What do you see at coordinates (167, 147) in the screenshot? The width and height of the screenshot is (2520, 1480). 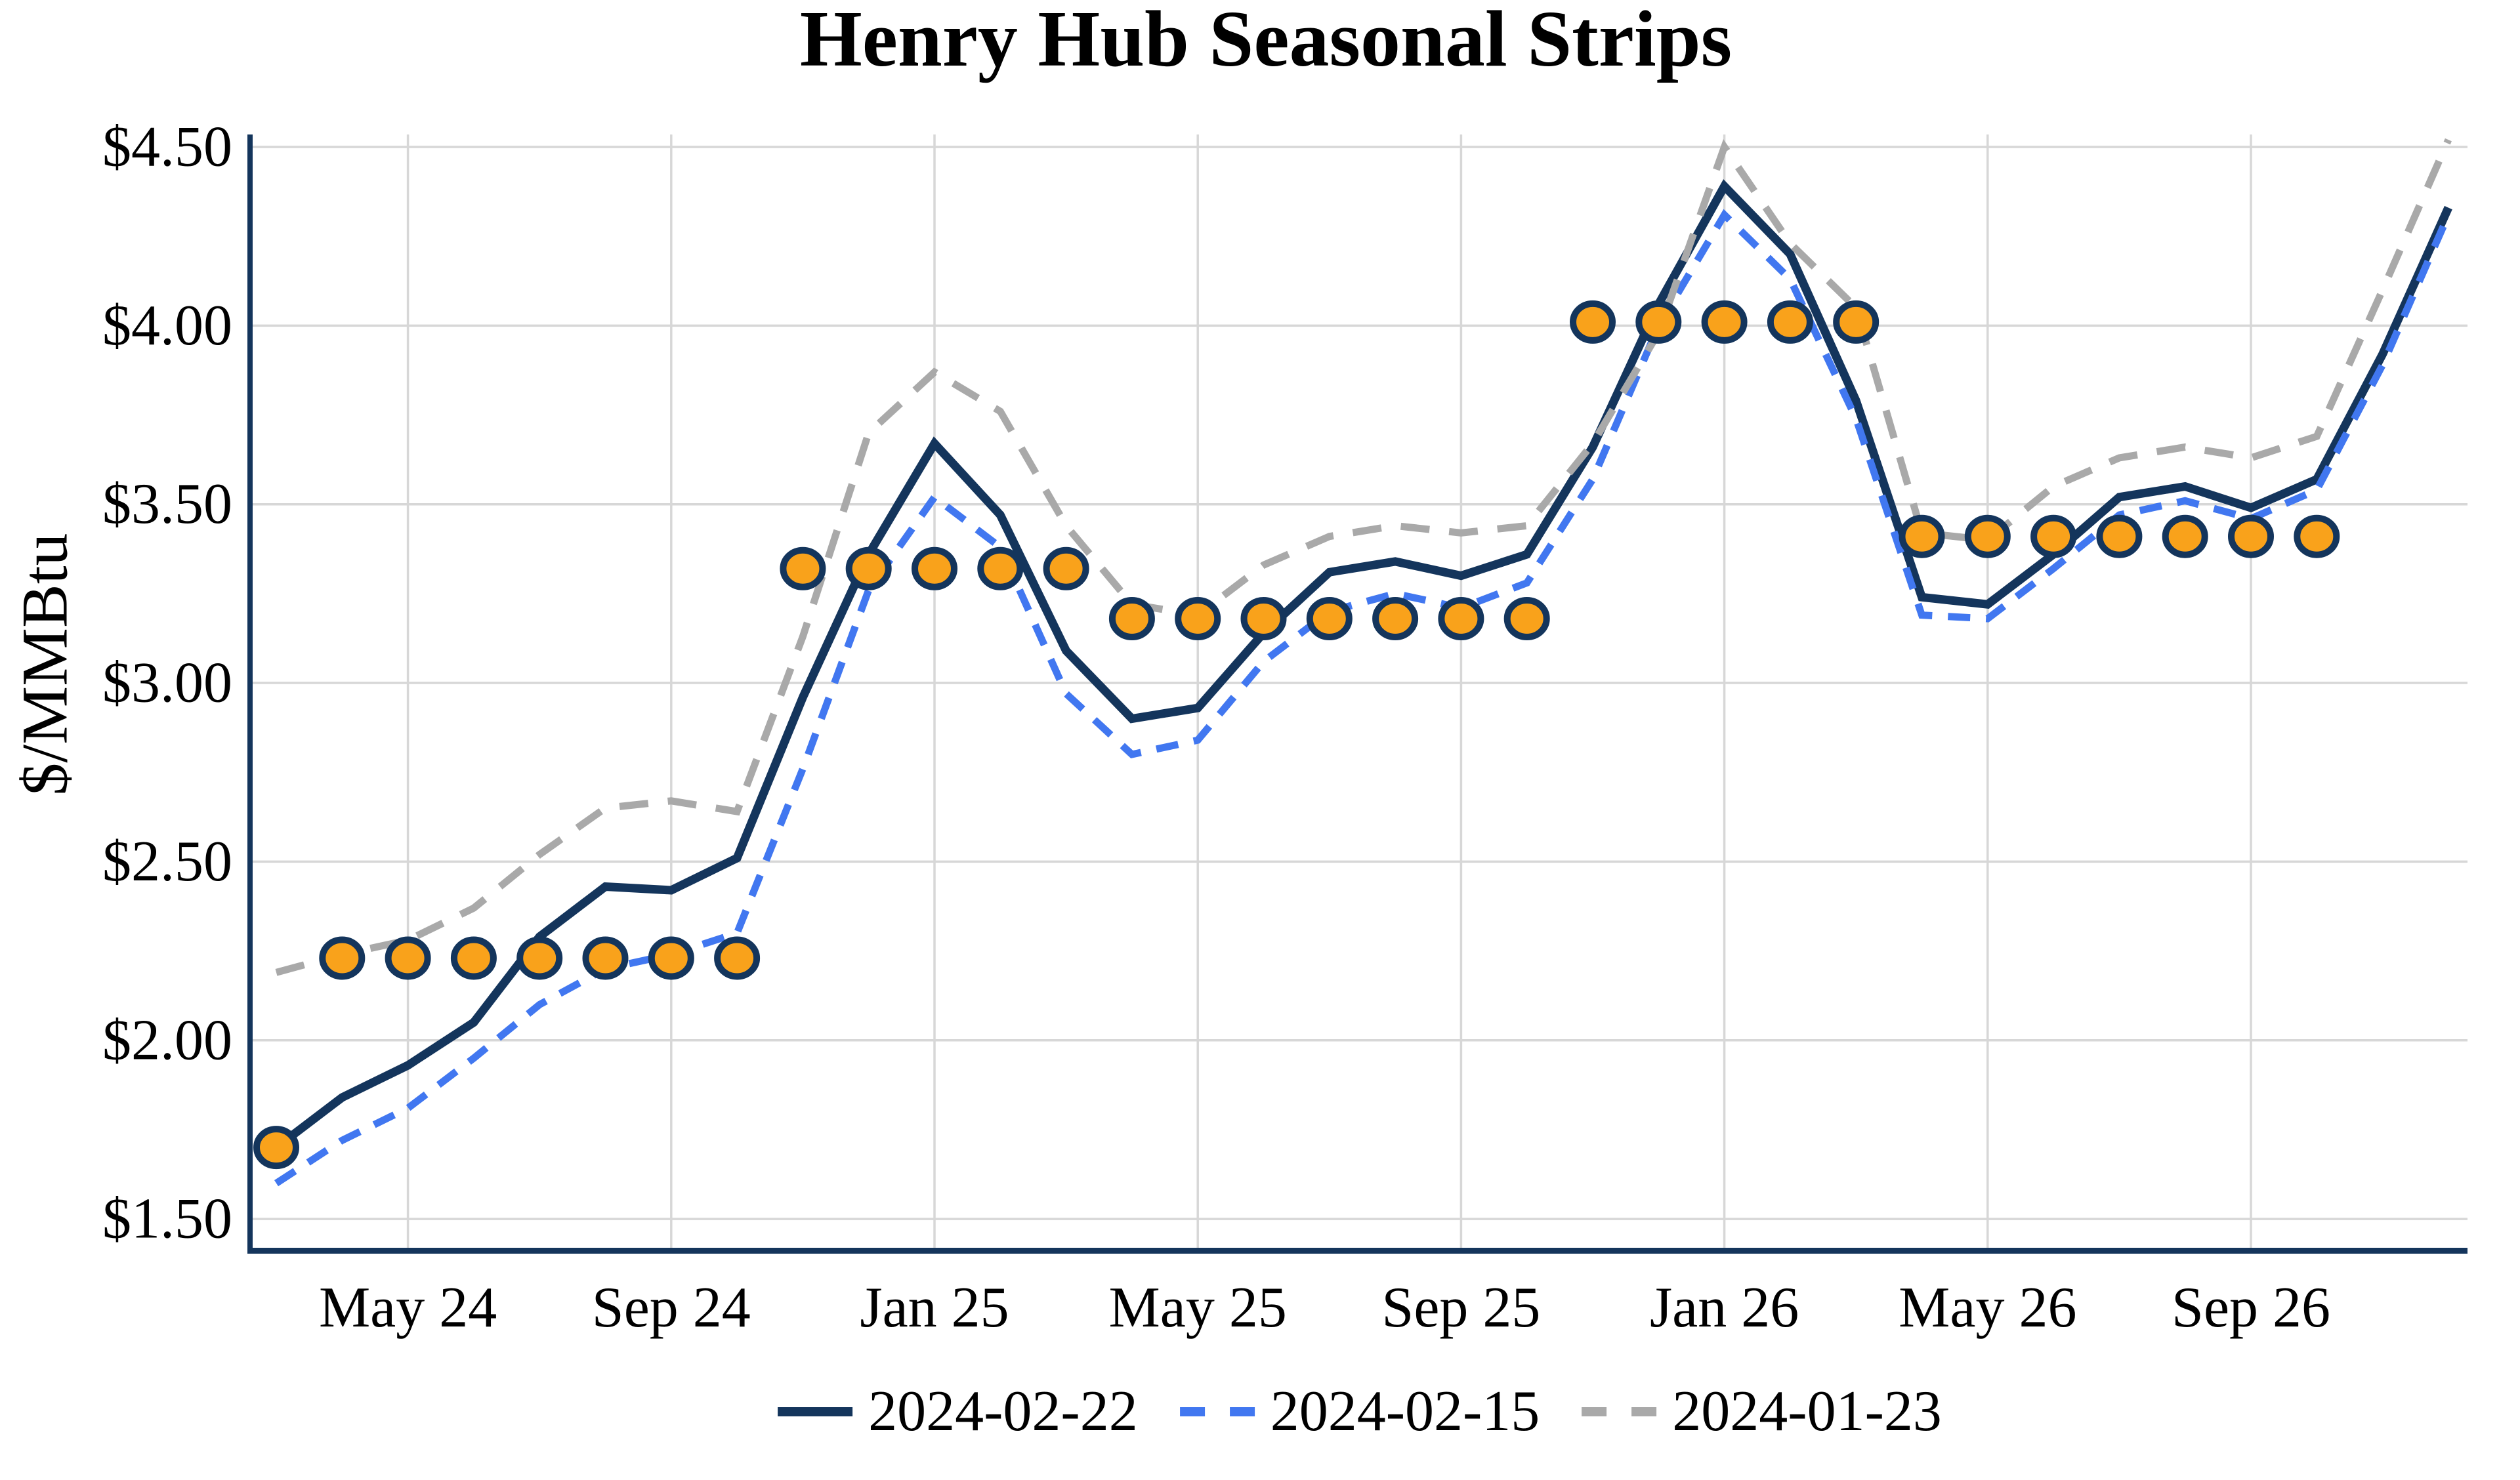 I see `y-tick-label: $4.50` at bounding box center [167, 147].